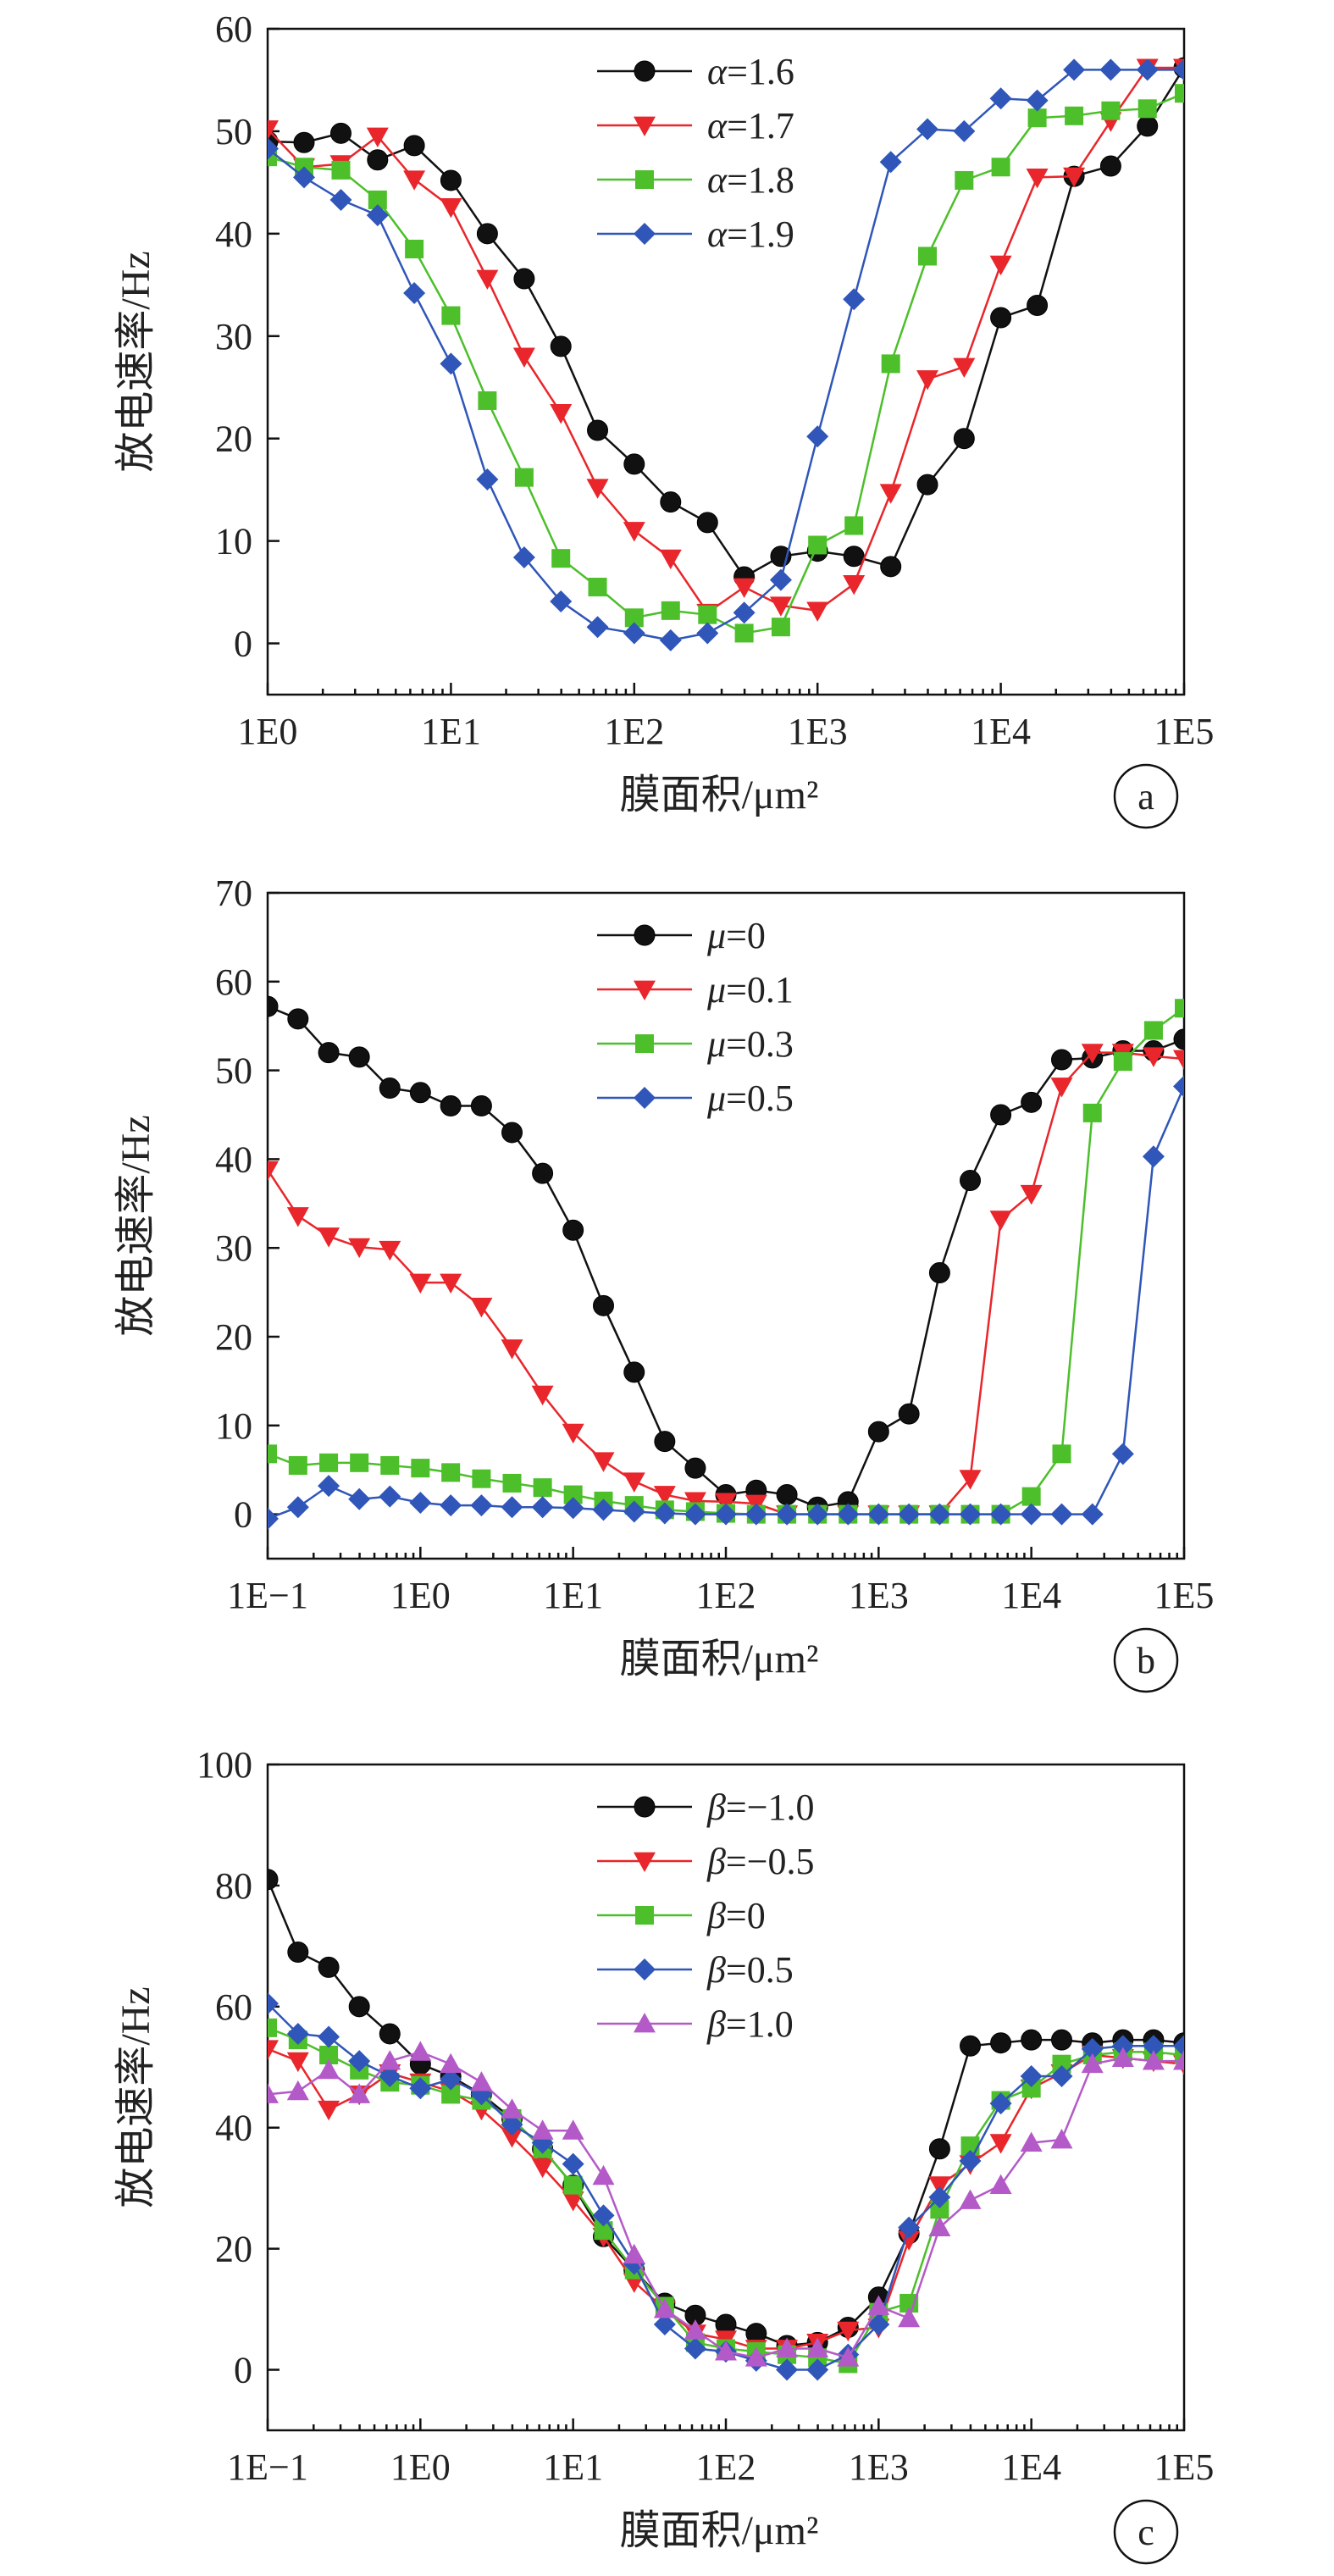 This screenshot has height=2576, width=1334. What do you see at coordinates (750, 990) in the screenshot?
I see `legend-label: μ=0.1` at bounding box center [750, 990].